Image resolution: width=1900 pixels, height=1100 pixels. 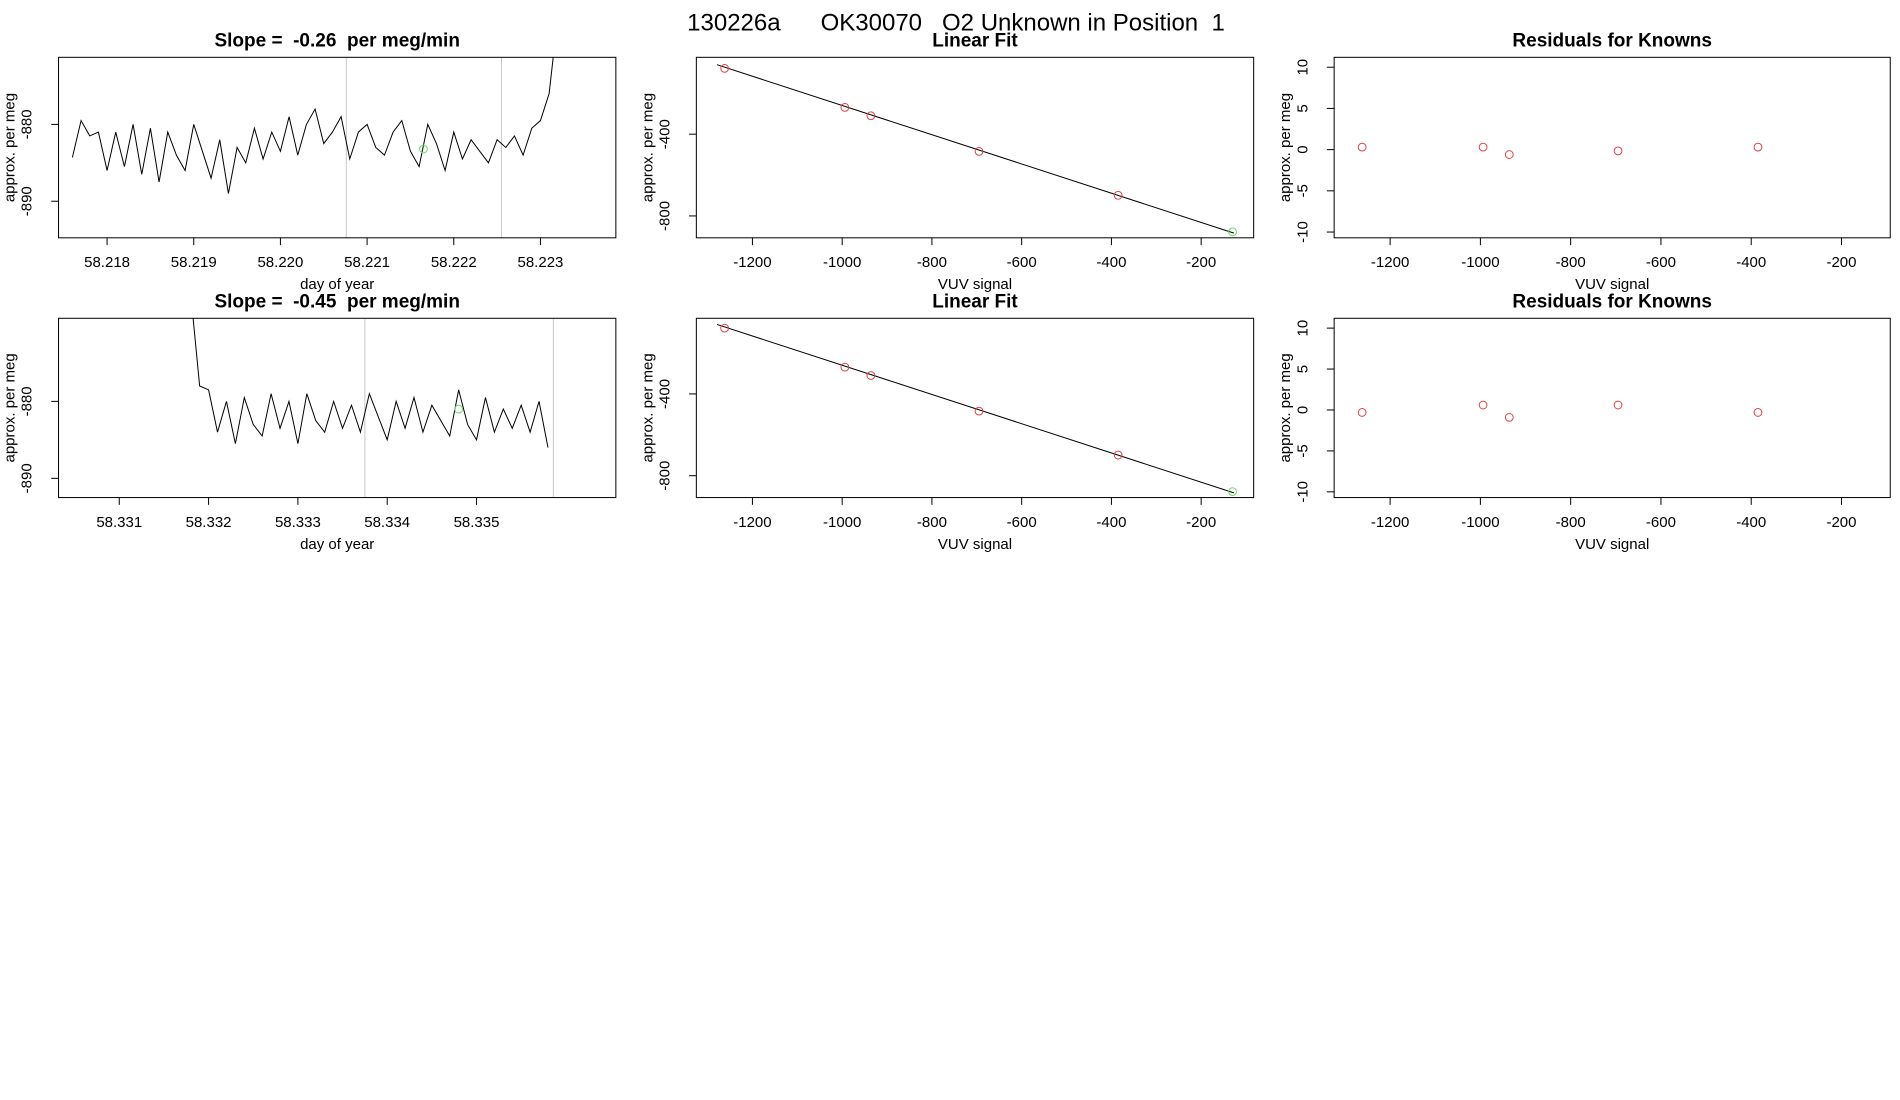 What do you see at coordinates (119, 522) in the screenshot?
I see `x-tick-label: 58.331` at bounding box center [119, 522].